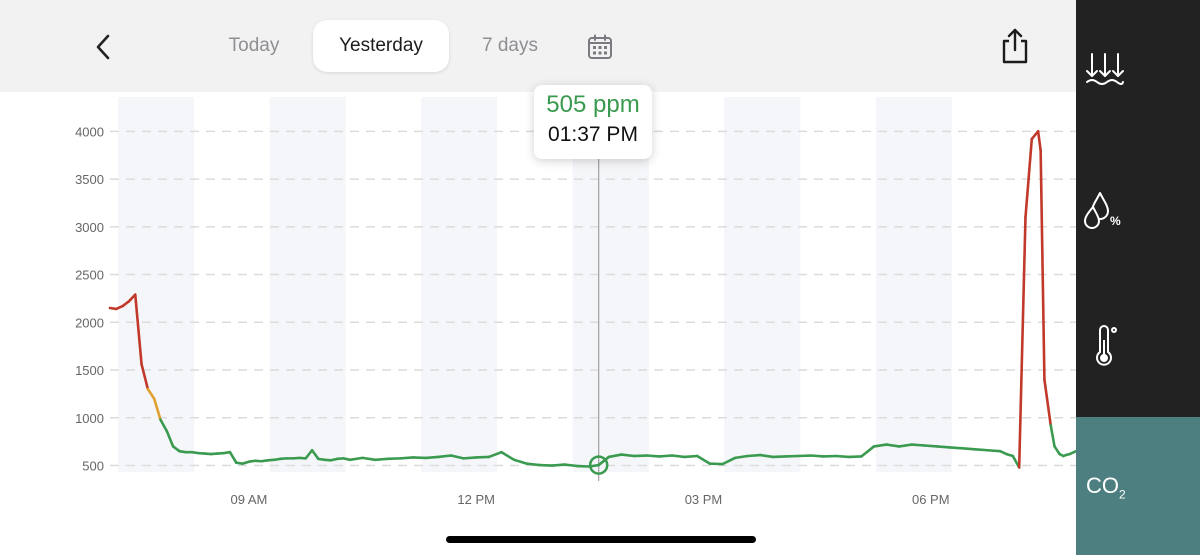 The width and height of the screenshot is (1200, 555). I want to click on selected-point-marker, so click(598, 465).